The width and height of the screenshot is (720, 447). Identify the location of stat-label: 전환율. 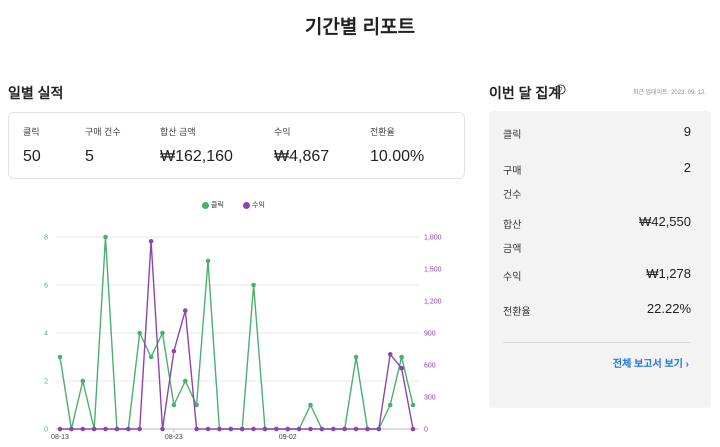
(382, 132).